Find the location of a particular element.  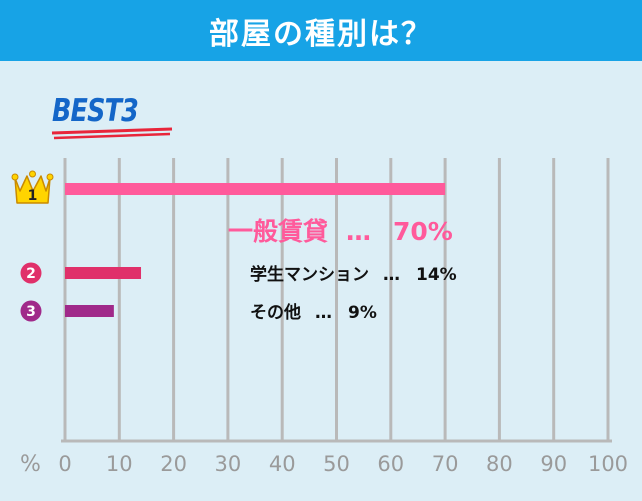

x-tick-label: 100 is located at coordinates (608, 464).